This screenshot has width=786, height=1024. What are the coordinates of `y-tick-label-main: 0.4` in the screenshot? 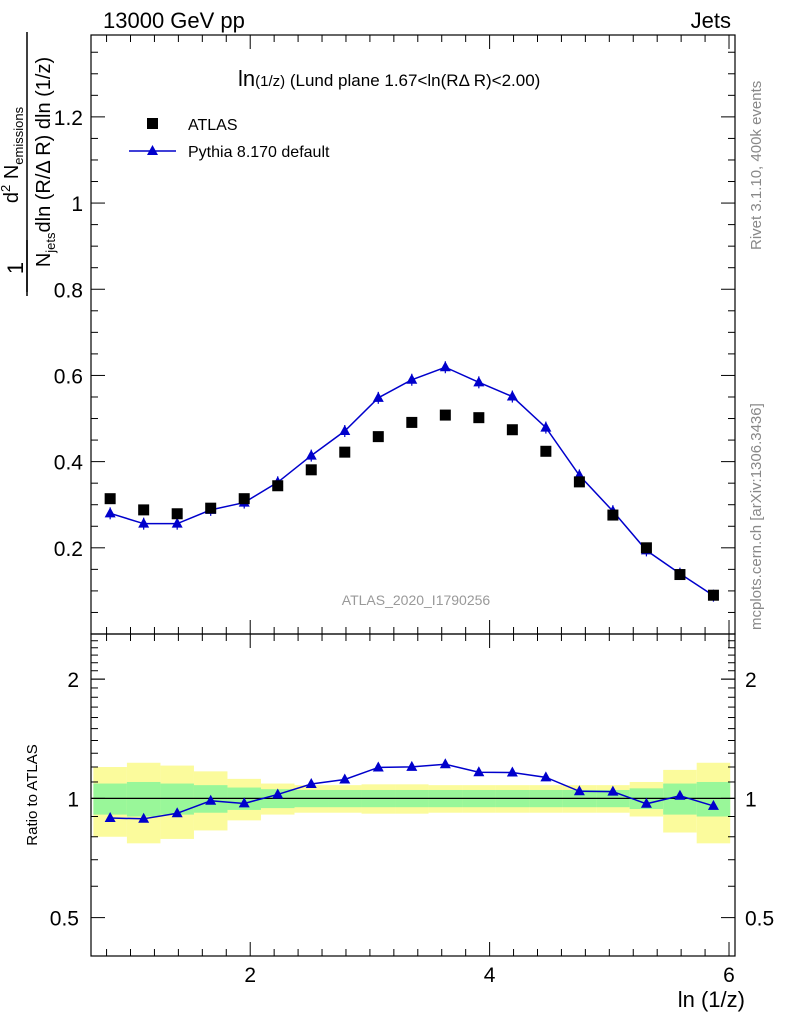 It's located at (69, 463).